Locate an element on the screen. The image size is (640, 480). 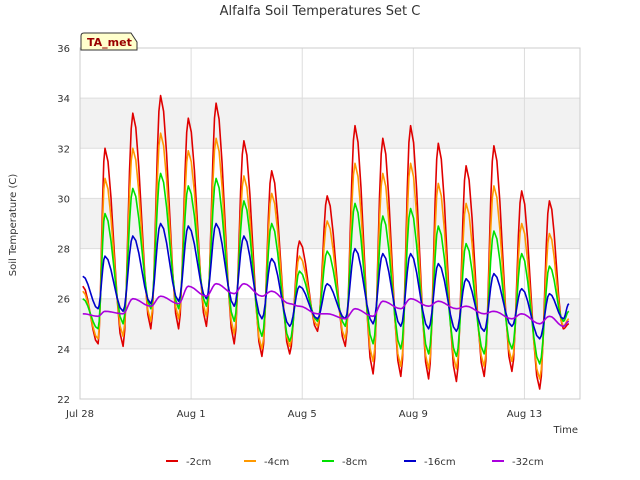
legend-label: -2cm is located at coordinates (198, 462).